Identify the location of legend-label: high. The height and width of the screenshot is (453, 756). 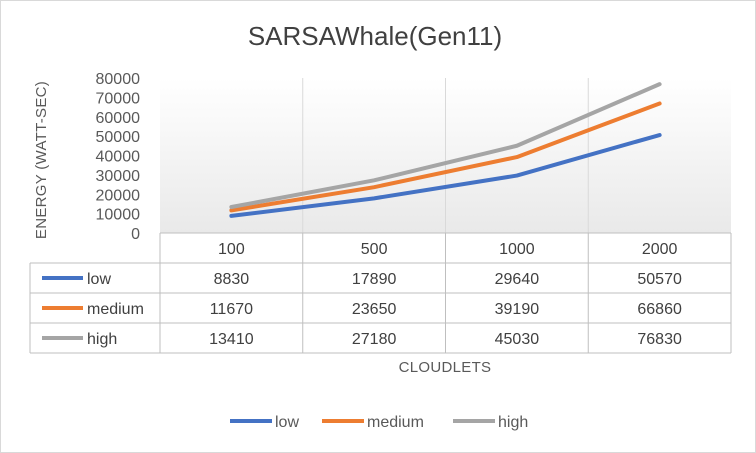
(513, 422).